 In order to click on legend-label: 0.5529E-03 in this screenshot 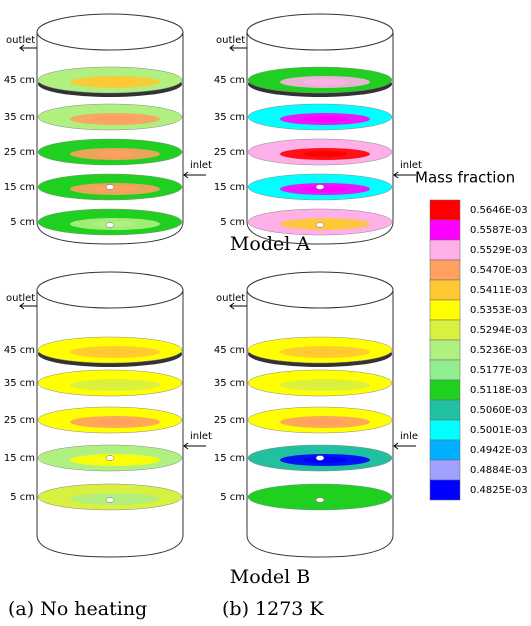, I will do `click(499, 250)`.